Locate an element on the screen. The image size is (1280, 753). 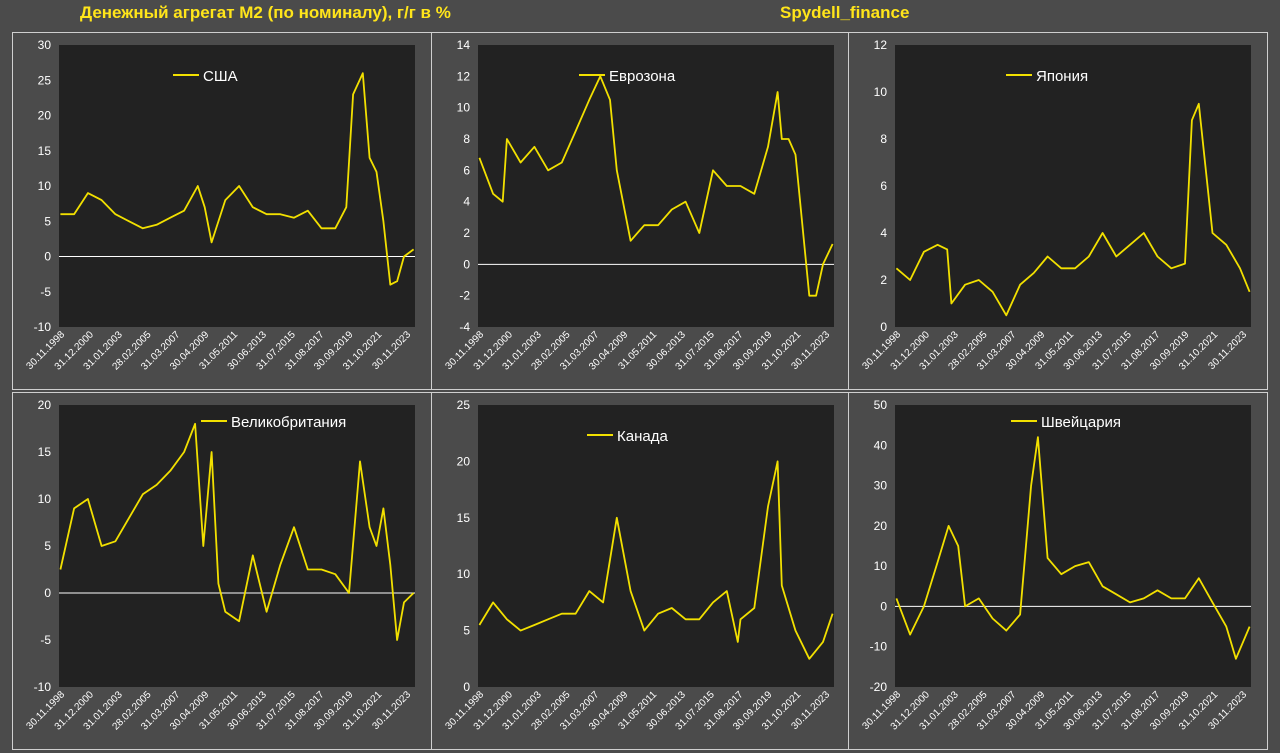
y-tick-label: -4 is located at coordinates (464, 327).